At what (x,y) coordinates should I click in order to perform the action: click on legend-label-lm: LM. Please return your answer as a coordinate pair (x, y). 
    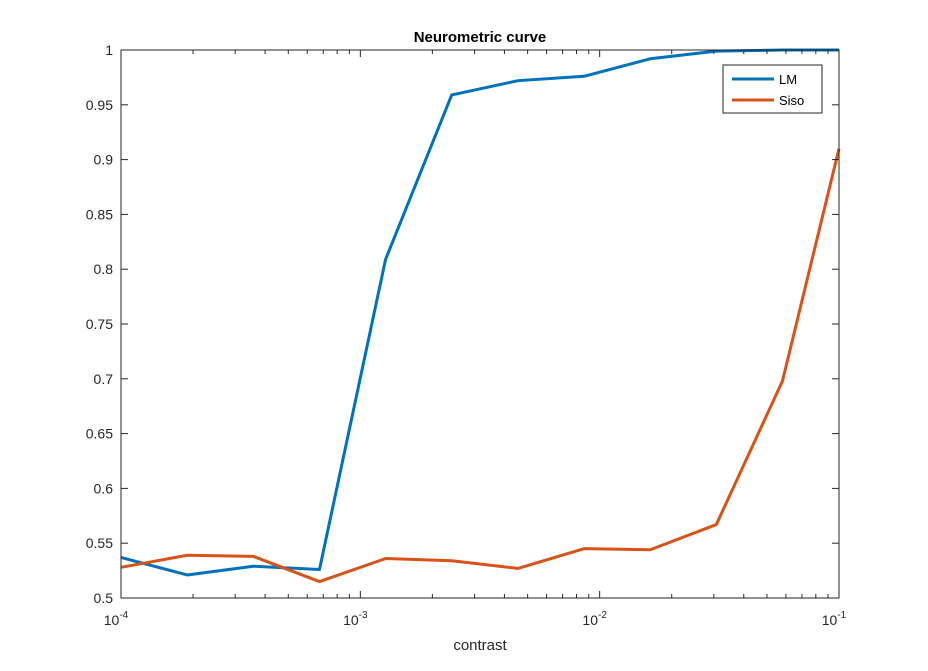
    Looking at the image, I should click on (788, 79).